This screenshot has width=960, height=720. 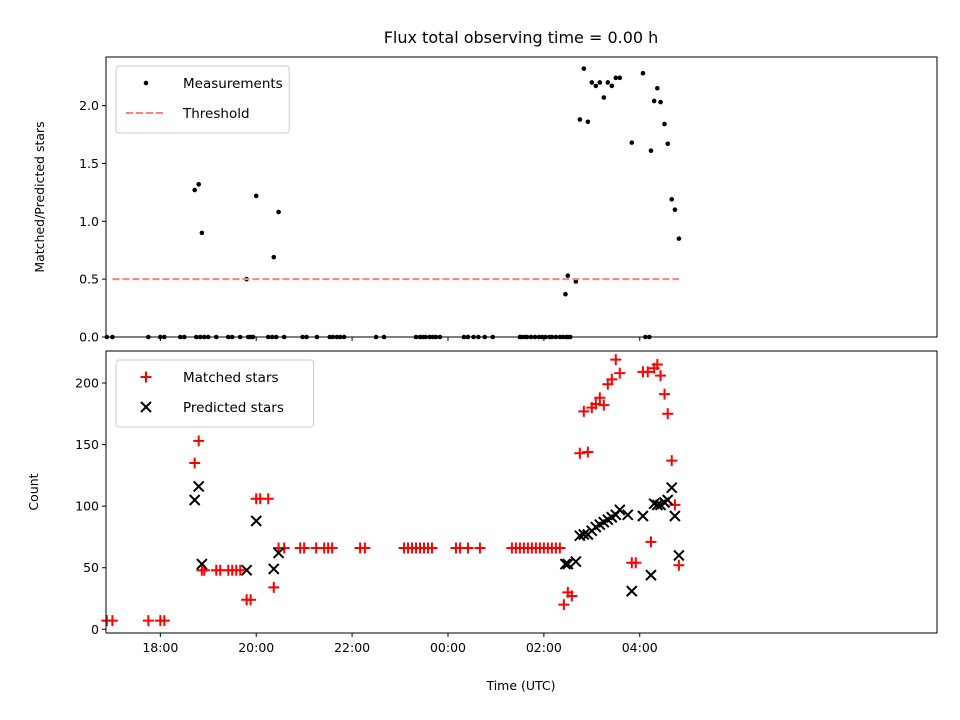 I want to click on y-tick-label: 0.5, so click(x=89, y=279).